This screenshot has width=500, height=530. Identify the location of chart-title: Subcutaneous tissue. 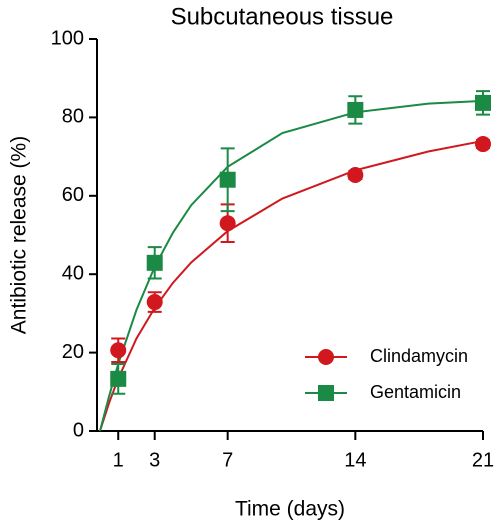
(282, 16).